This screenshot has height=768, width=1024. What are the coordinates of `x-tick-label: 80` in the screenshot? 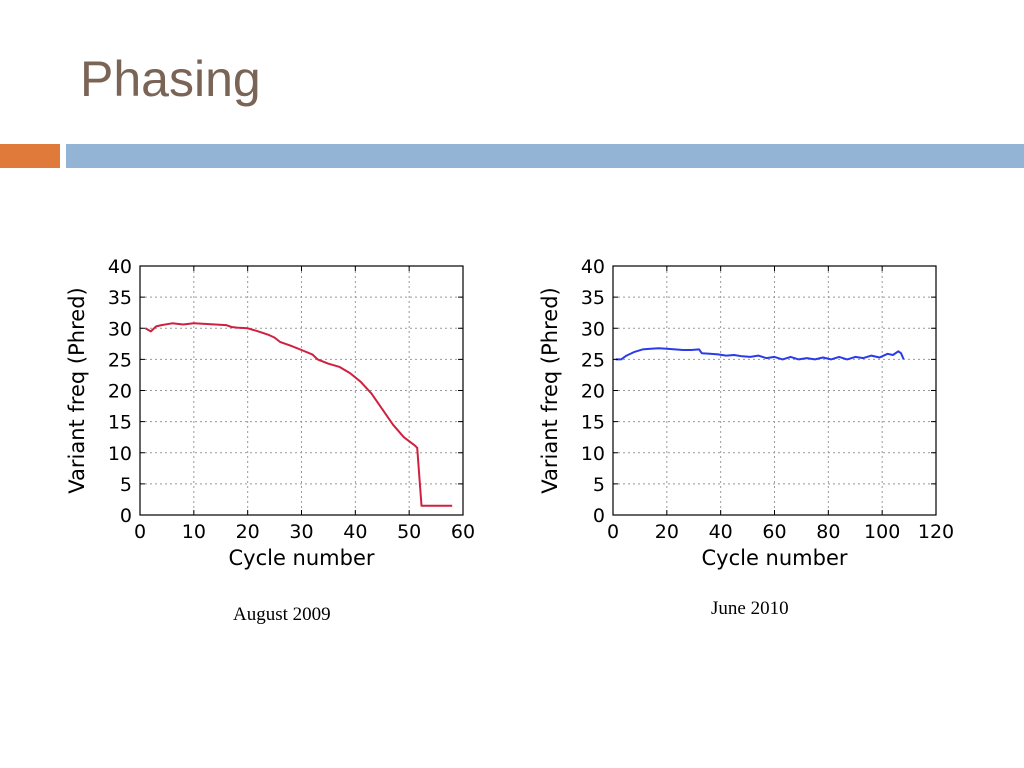 It's located at (828, 532).